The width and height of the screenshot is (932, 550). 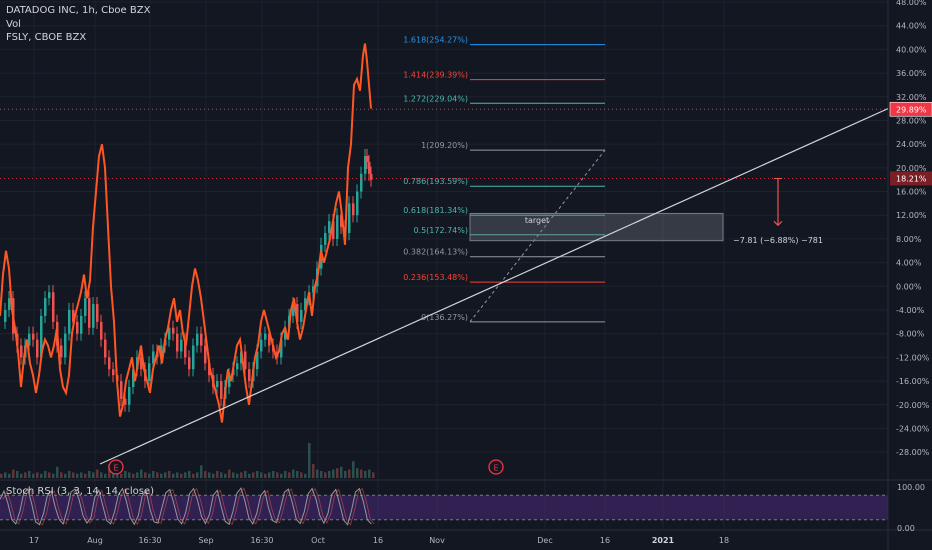 I want to click on y-tick-label: -12.00%, so click(x=913, y=357).